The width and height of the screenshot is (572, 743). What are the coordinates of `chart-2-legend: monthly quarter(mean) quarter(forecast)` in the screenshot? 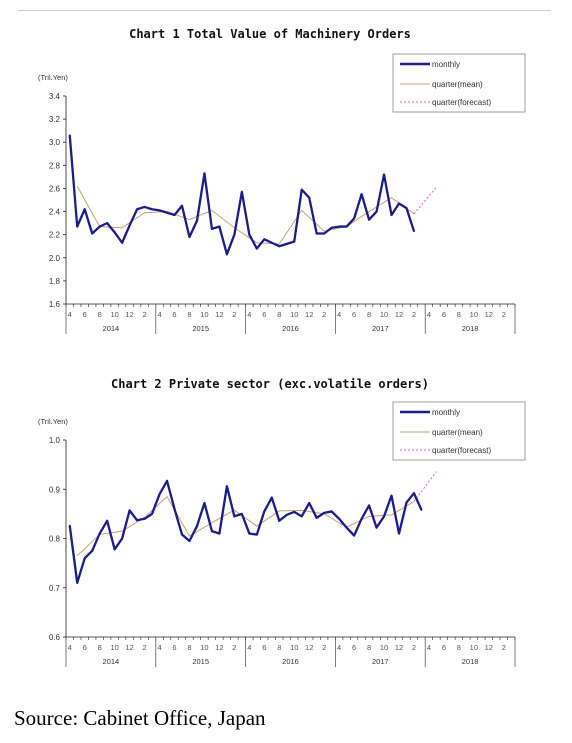 It's located at (459, 431).